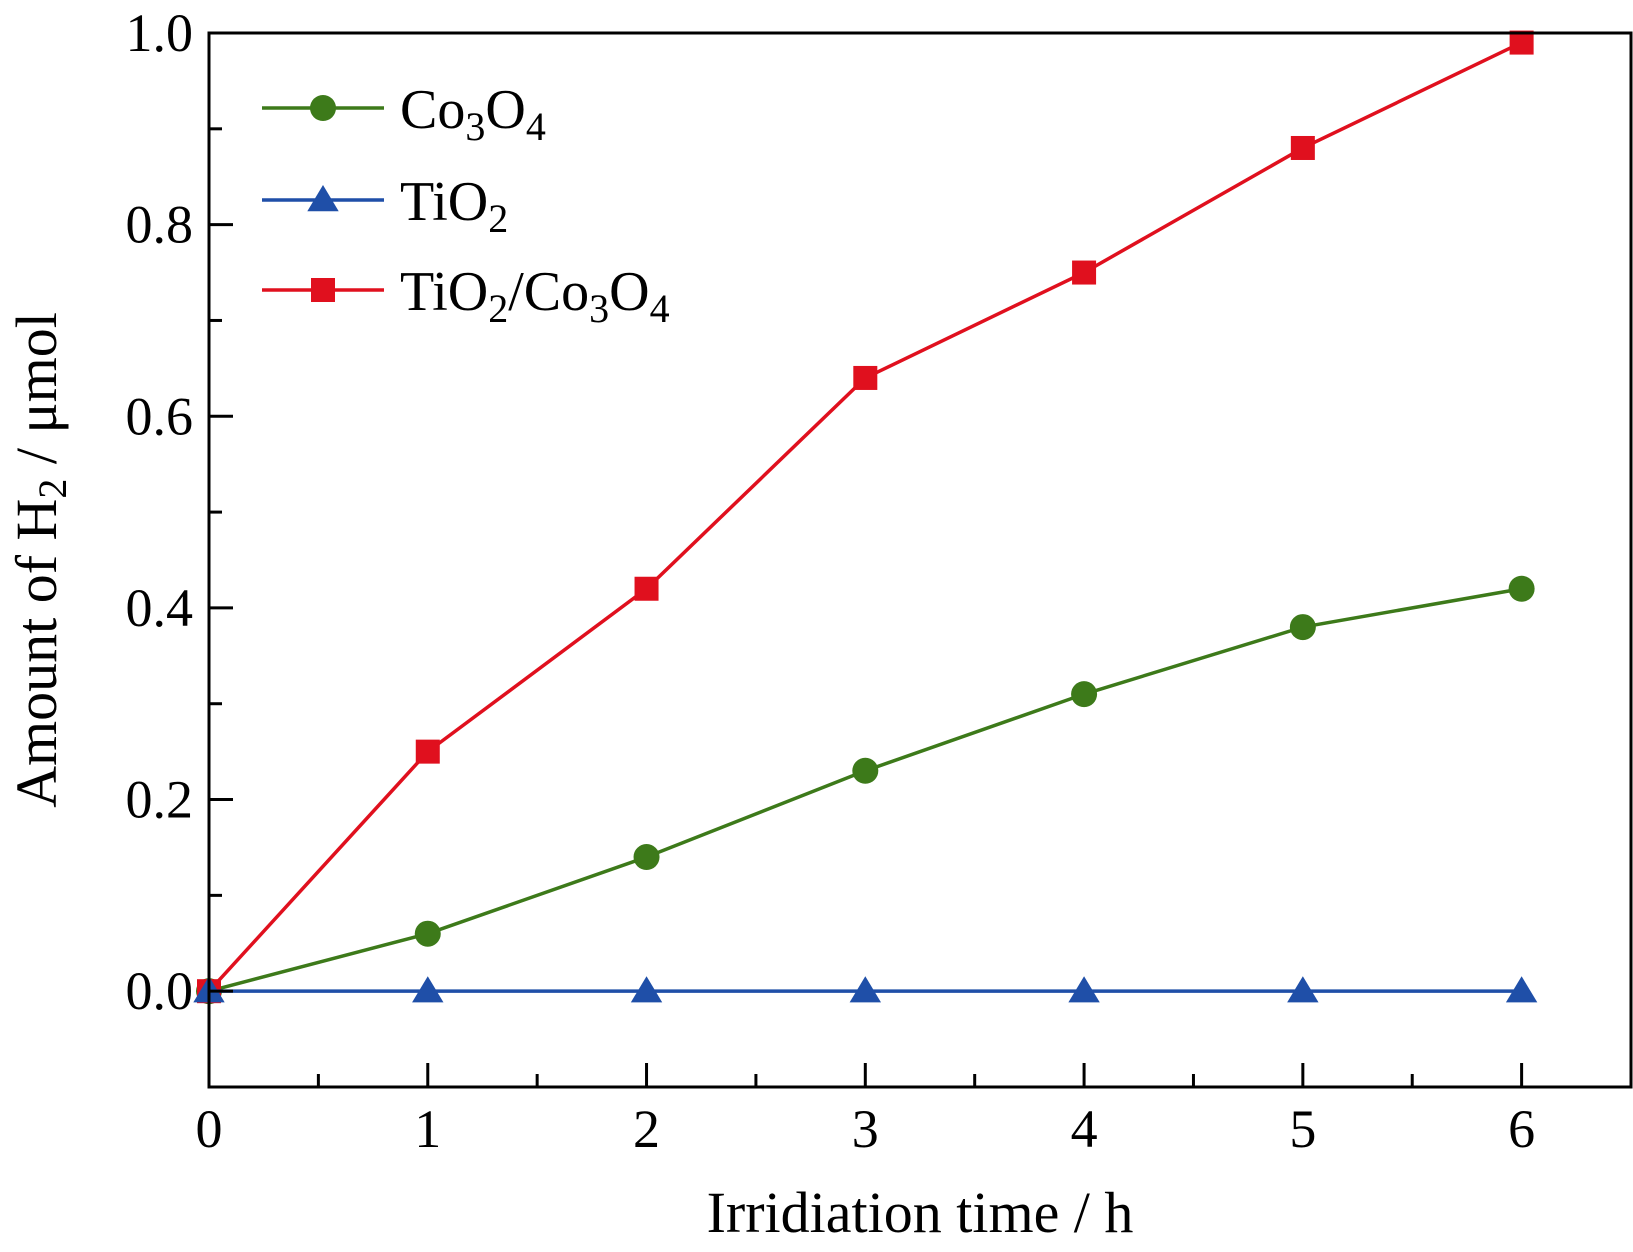 The image size is (1633, 1252). Describe the element at coordinates (473, 114) in the screenshot. I see `legend-label: Co3O4` at that location.